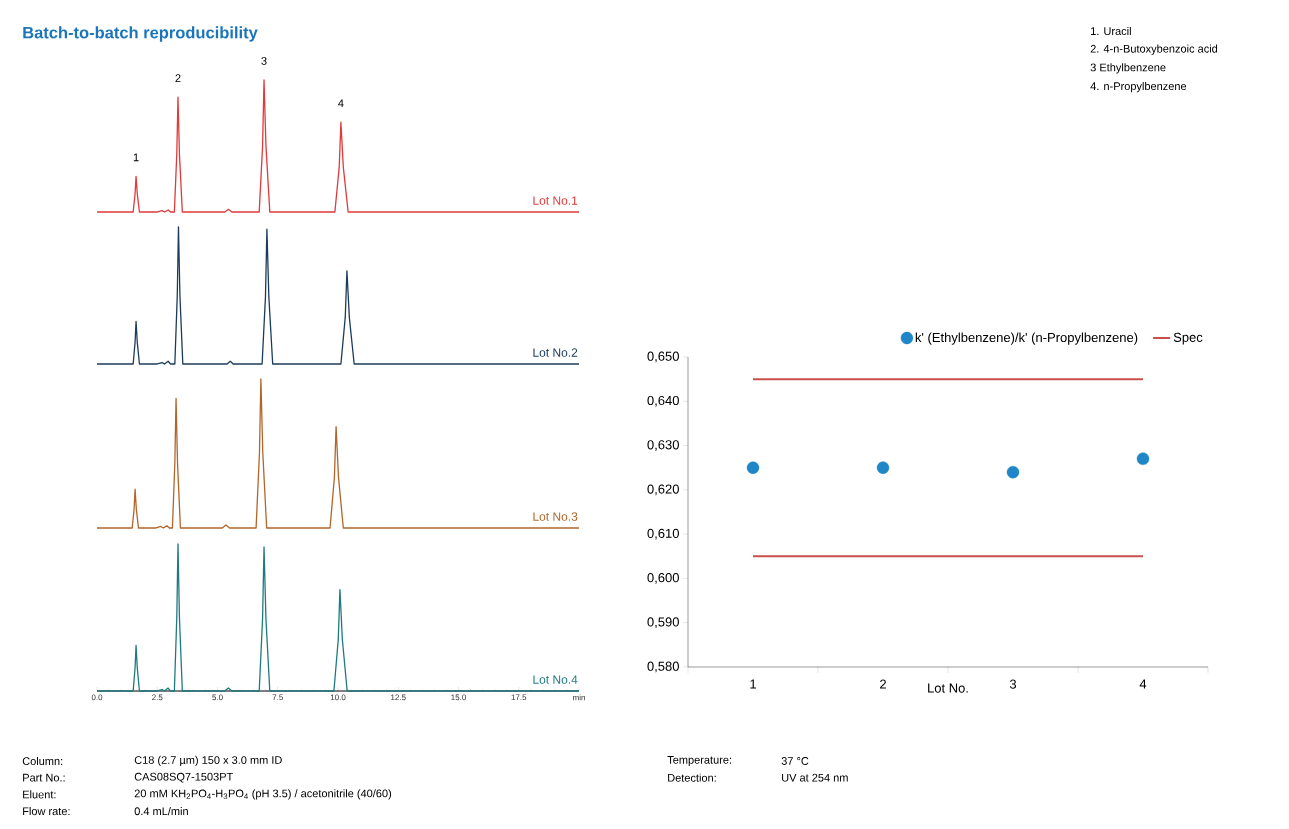 This screenshot has height=829, width=1289. What do you see at coordinates (1143, 684) in the screenshot?
I see `x-tick-label: 4` at bounding box center [1143, 684].